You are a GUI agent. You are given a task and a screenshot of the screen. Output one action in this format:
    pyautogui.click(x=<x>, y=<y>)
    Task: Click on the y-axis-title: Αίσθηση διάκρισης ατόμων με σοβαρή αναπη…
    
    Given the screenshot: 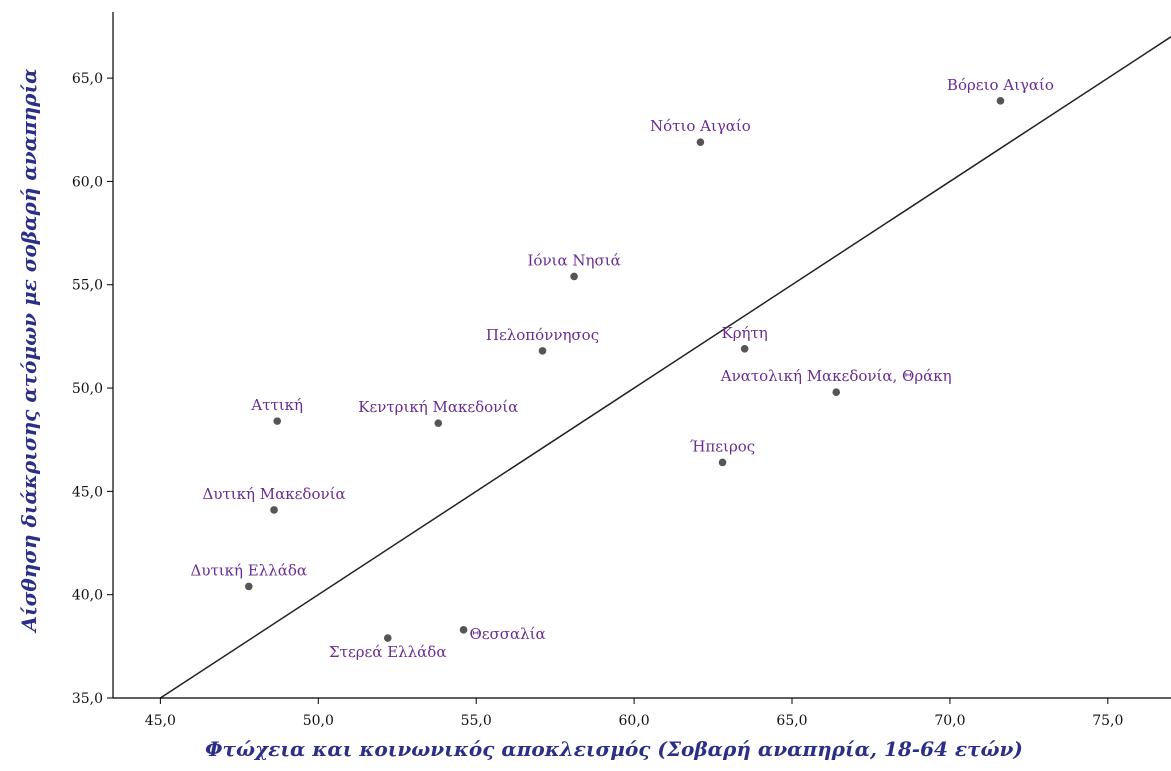 What is the action you would take?
    pyautogui.click(x=29, y=350)
    